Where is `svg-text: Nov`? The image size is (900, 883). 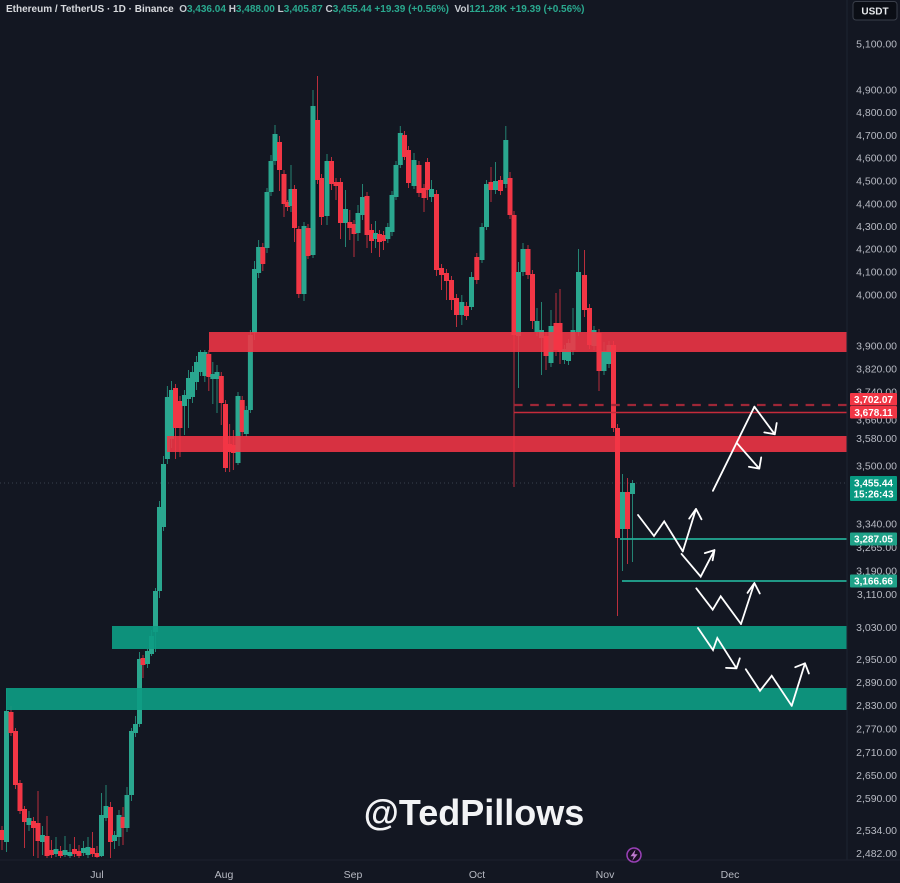
svg-text: Nov is located at coordinates (605, 875).